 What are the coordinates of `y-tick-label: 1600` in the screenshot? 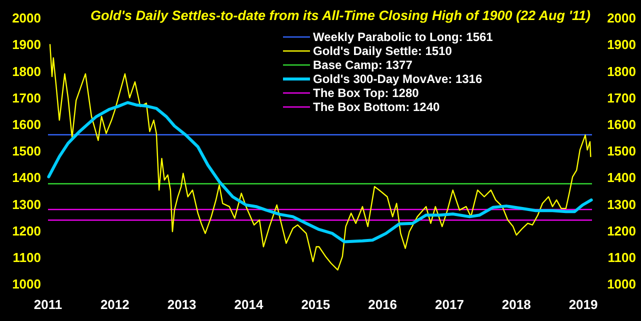 It's located at (26, 124).